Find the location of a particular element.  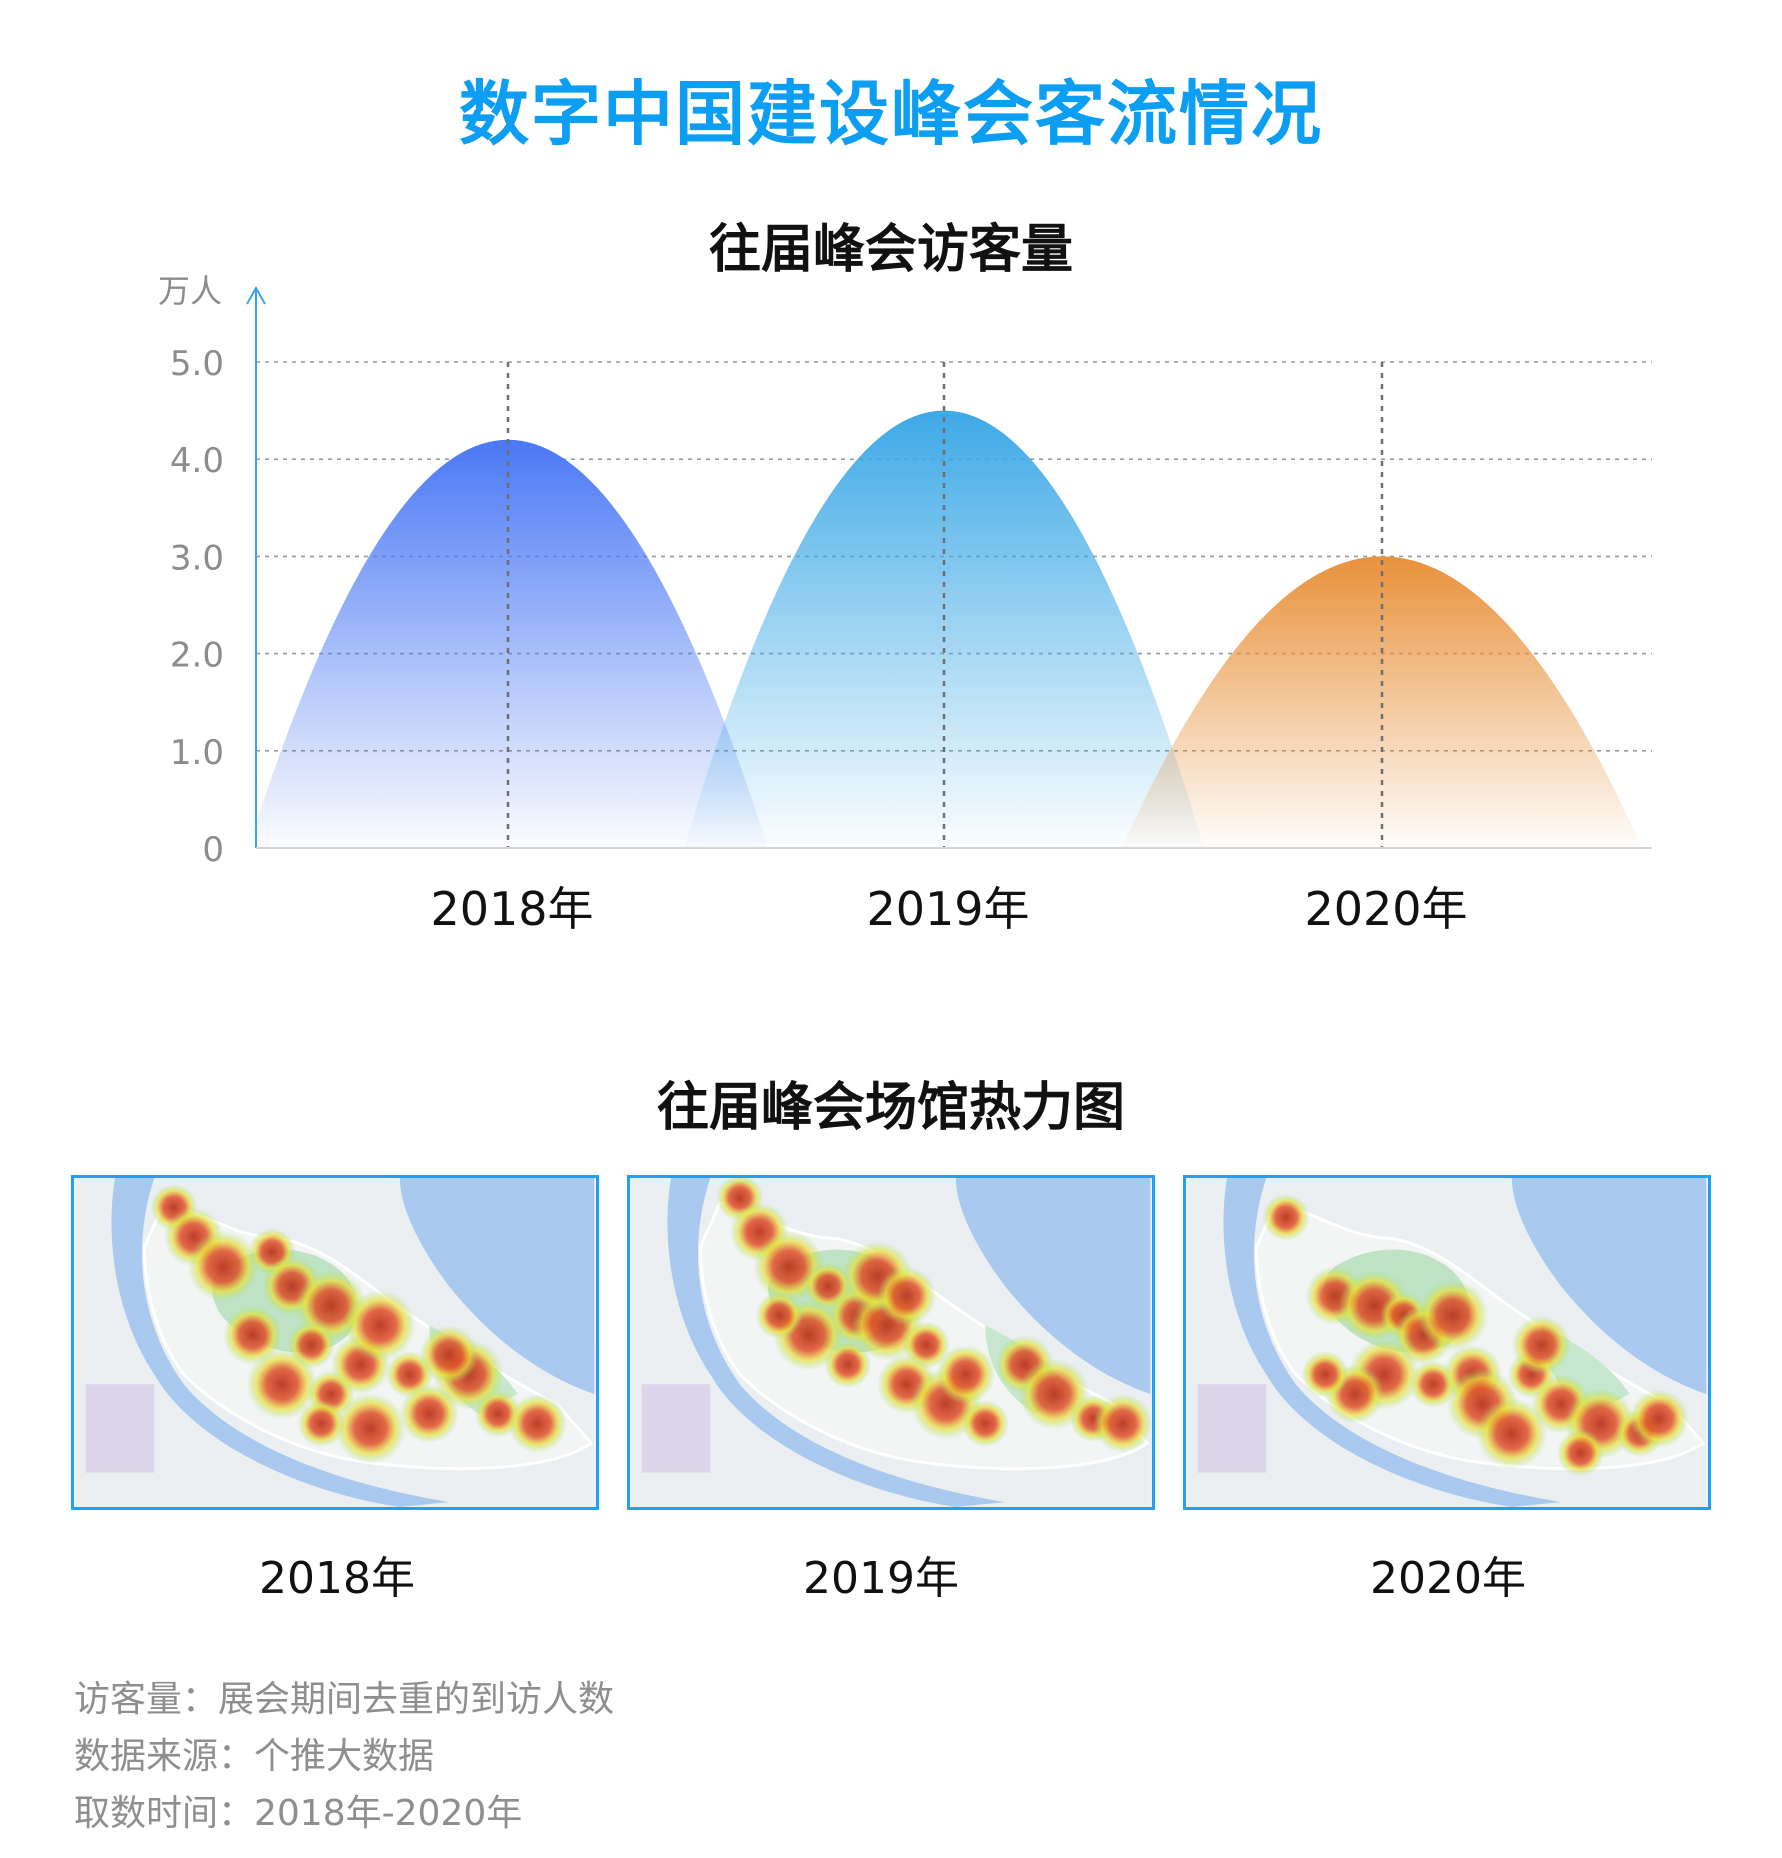

footnote-period: 取数时间：2018年-2020年 is located at coordinates (298, 1813).